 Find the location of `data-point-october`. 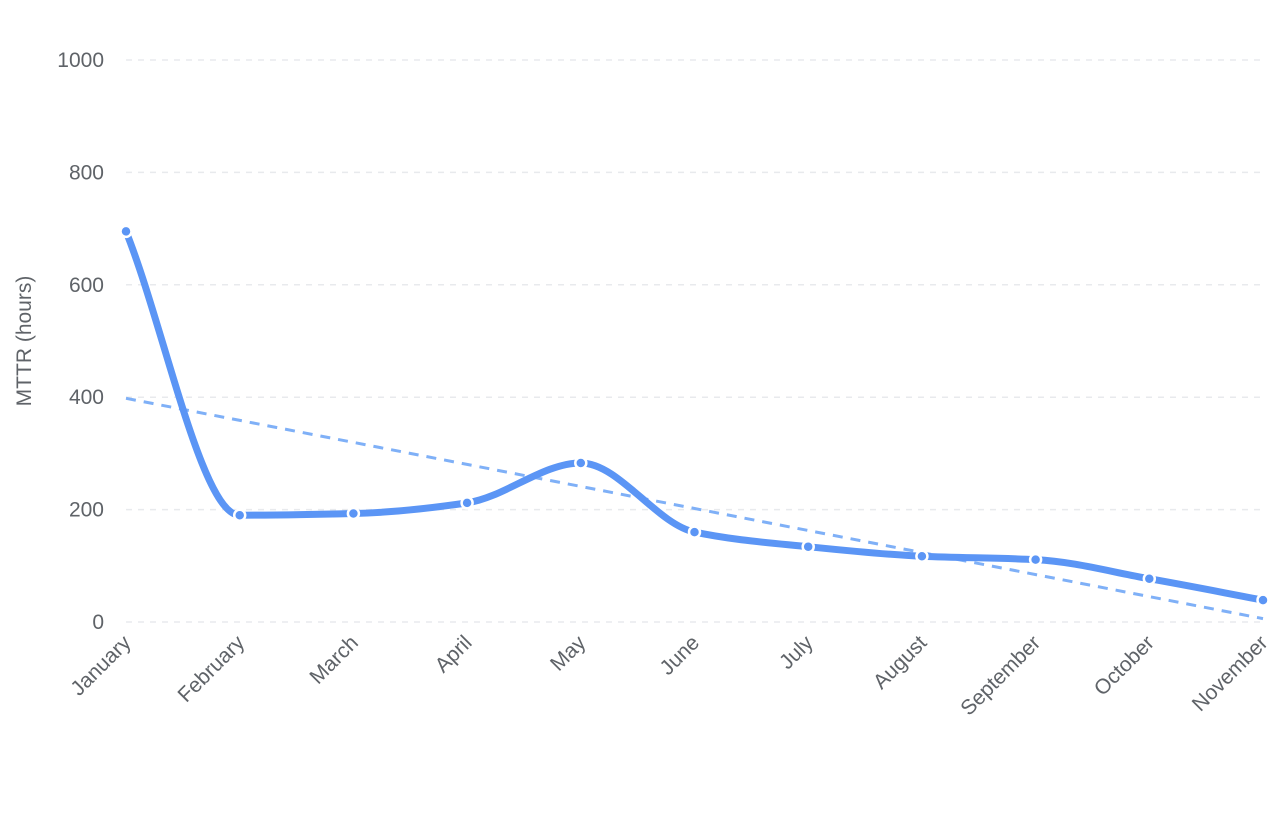

data-point-october is located at coordinates (1149, 578).